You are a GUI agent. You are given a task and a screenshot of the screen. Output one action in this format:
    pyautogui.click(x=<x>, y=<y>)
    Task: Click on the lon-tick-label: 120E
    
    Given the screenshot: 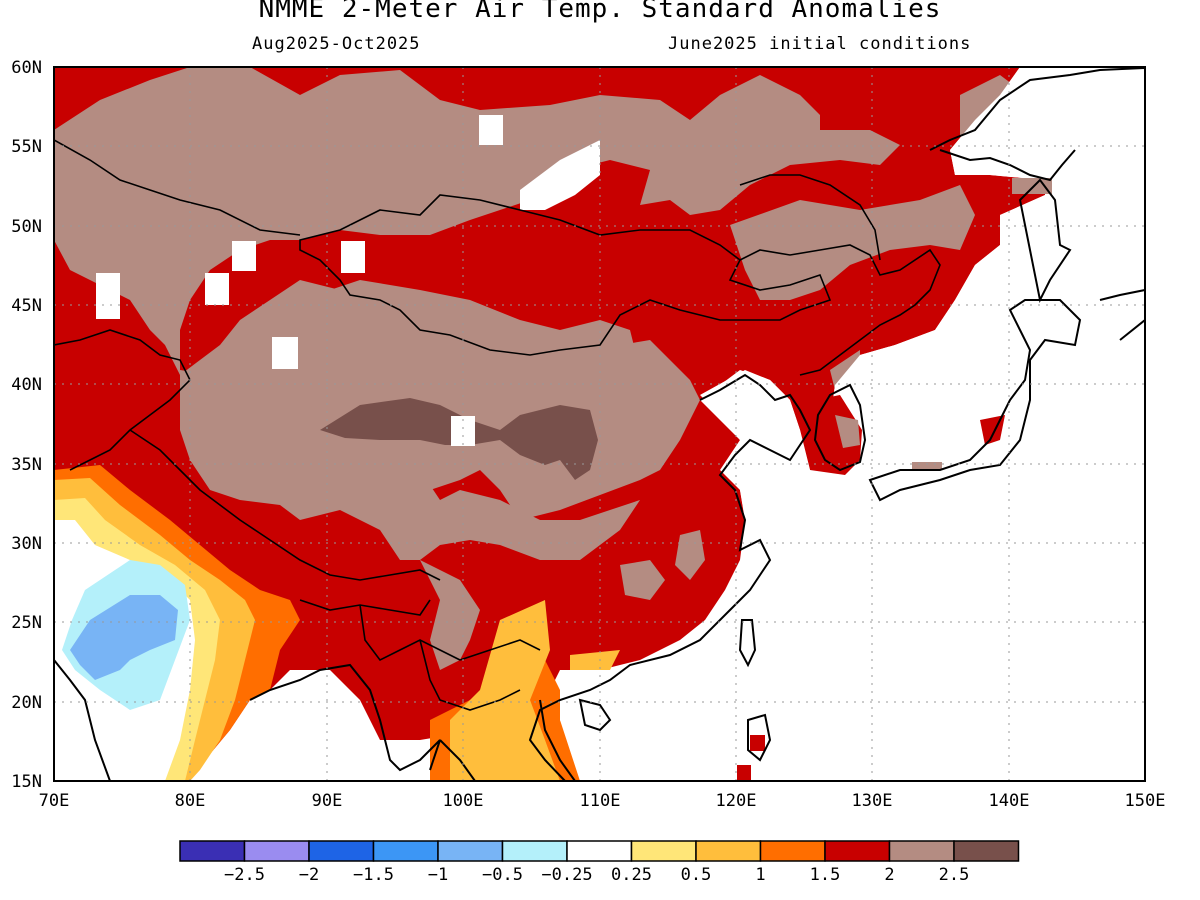 What is the action you would take?
    pyautogui.click(x=736, y=801)
    